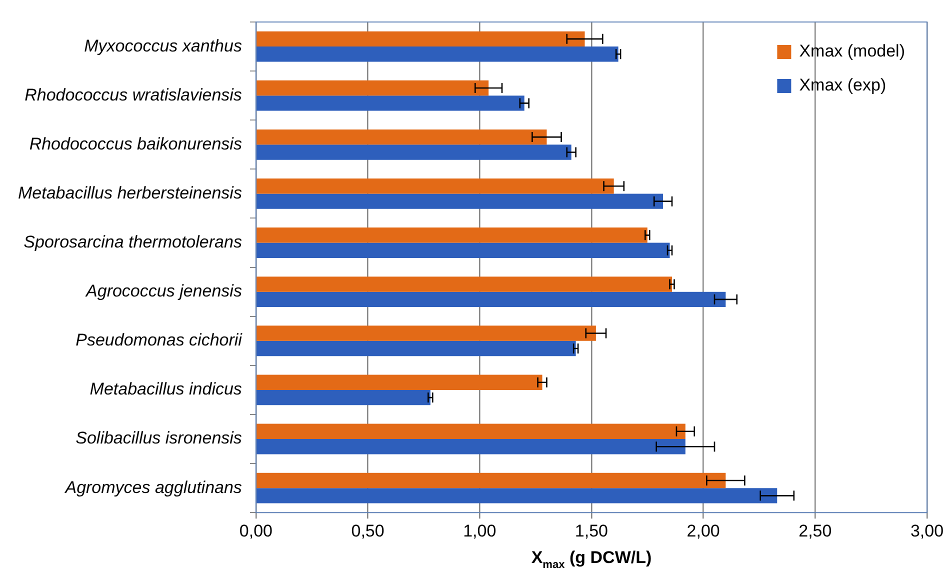 The width and height of the screenshot is (947, 575). I want to click on x-tick-label: 1,50, so click(591, 530).